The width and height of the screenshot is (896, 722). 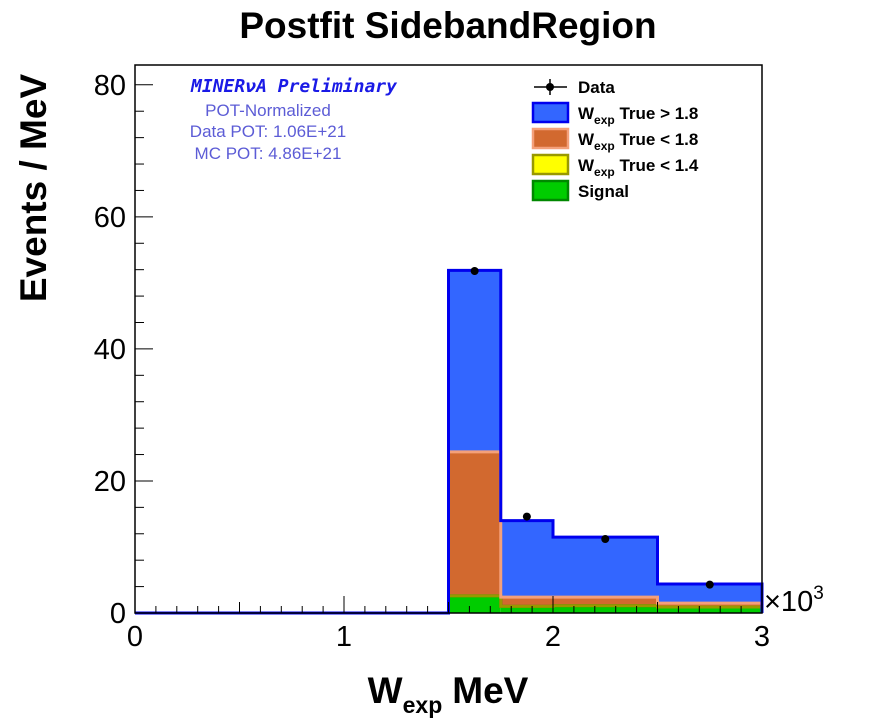 I want to click on x-axis-label-sub: exp, so click(x=423, y=705).